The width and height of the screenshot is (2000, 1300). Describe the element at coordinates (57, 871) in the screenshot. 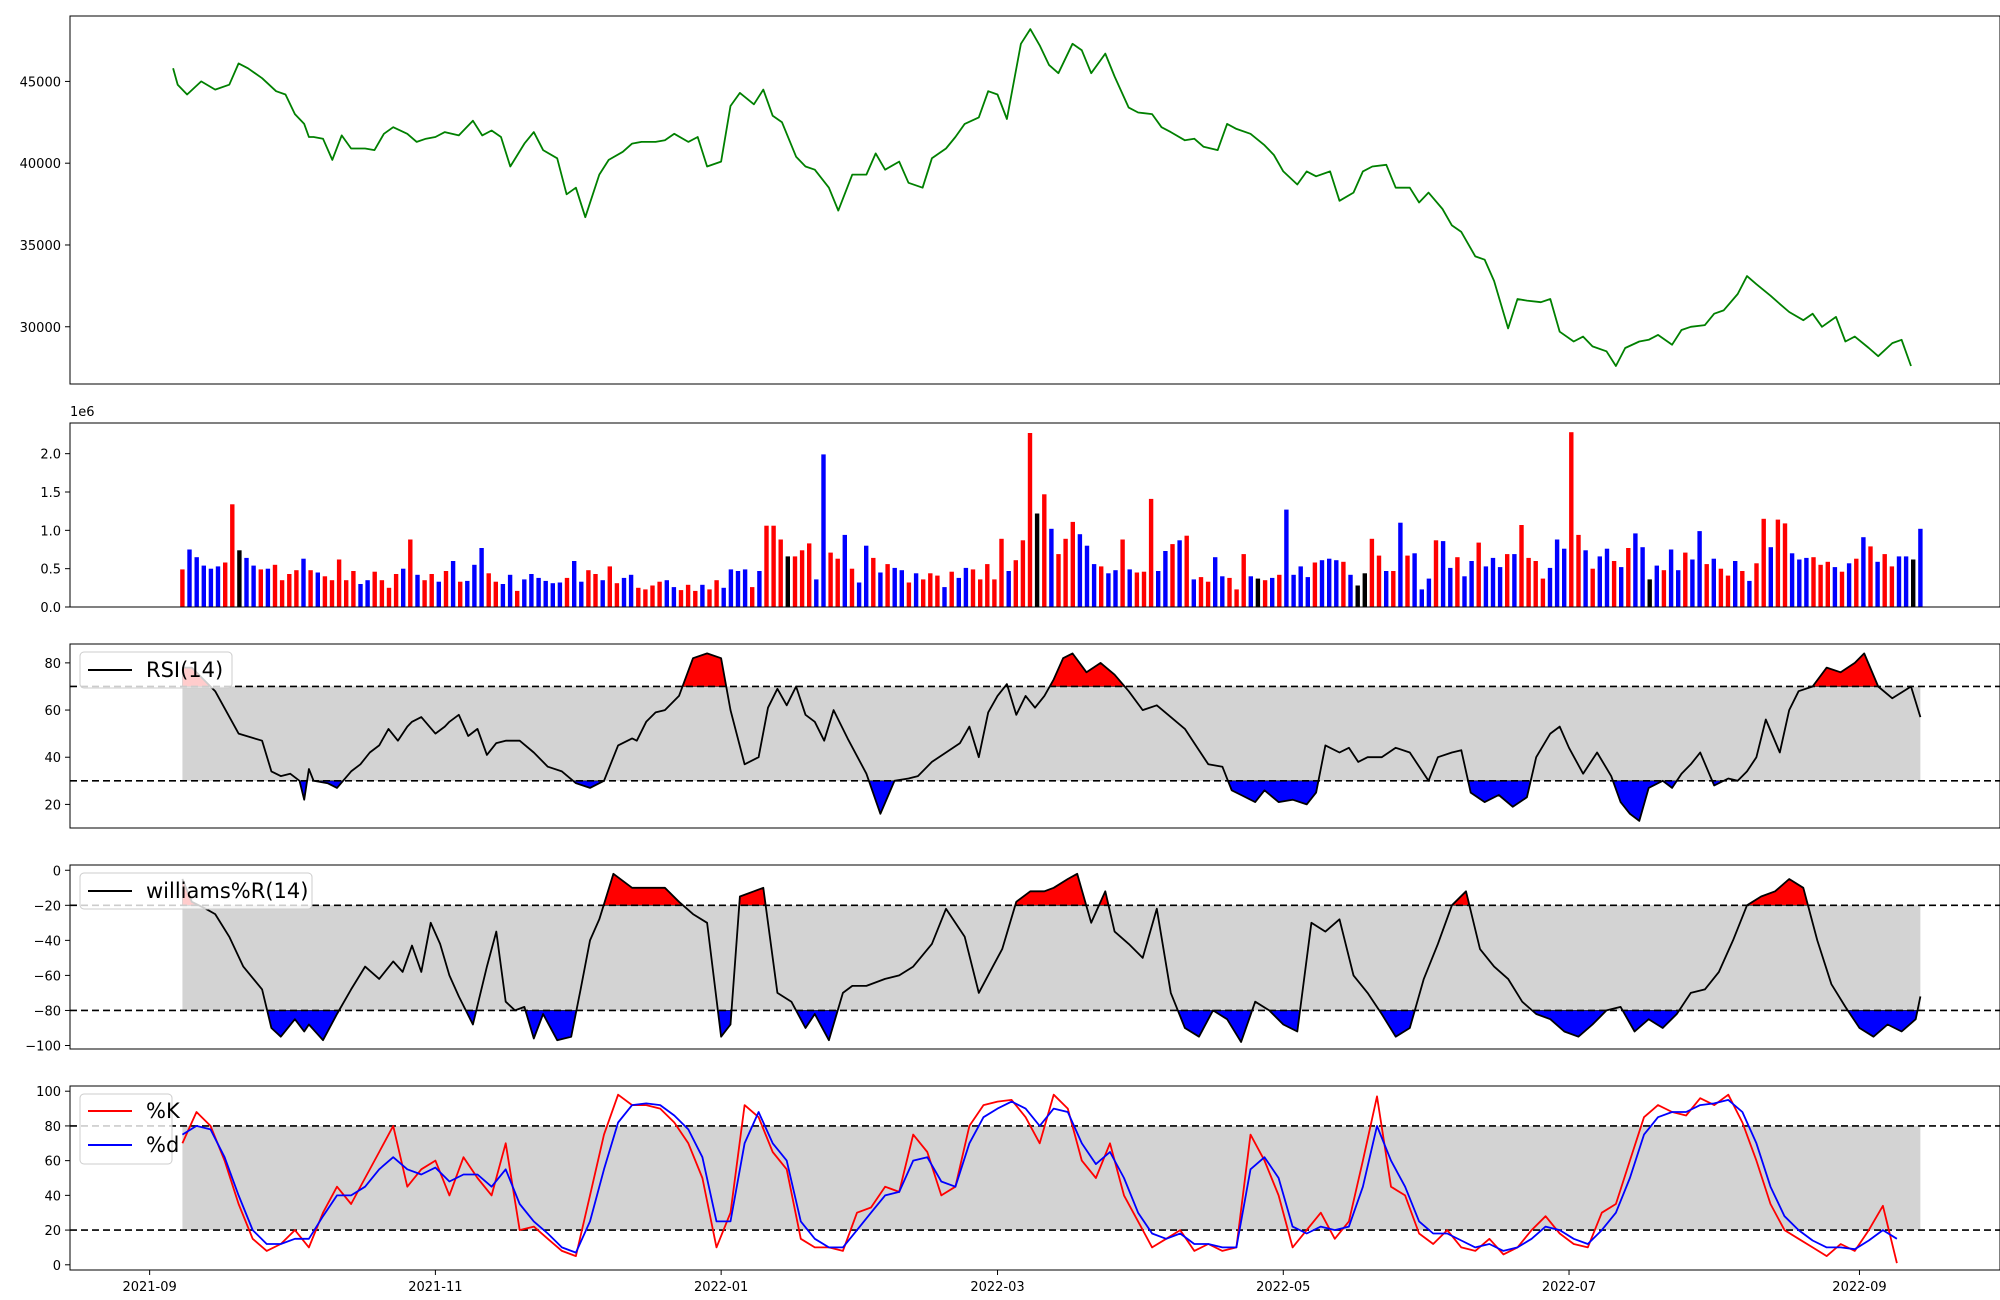

I see `williams-y-tick-label: 0` at that location.